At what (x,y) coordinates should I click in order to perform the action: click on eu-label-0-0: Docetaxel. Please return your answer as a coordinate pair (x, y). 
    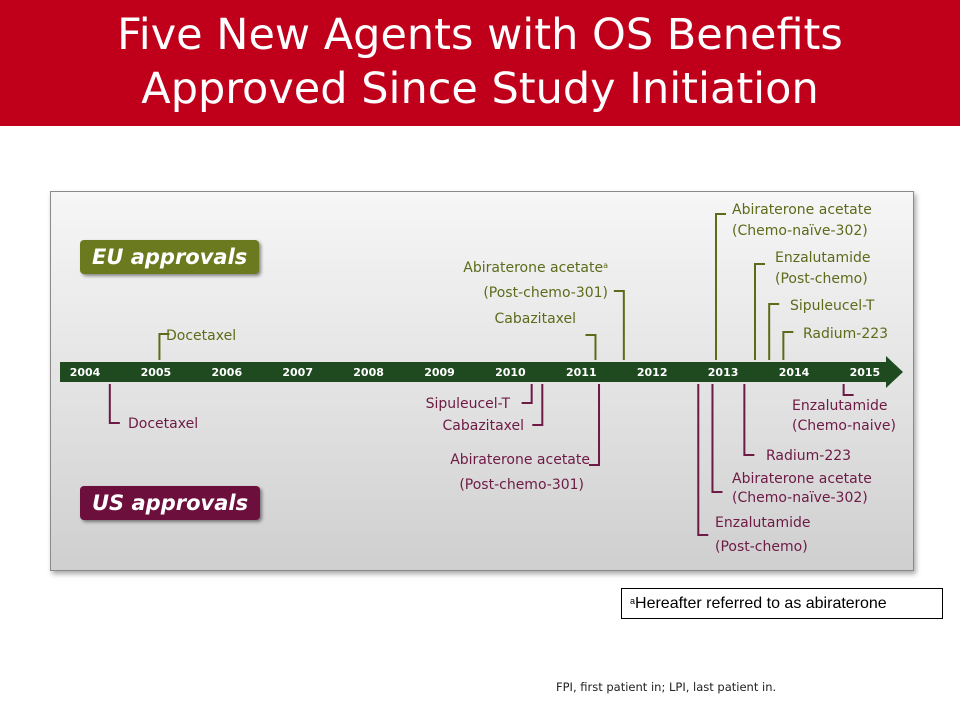
    Looking at the image, I should click on (201, 336).